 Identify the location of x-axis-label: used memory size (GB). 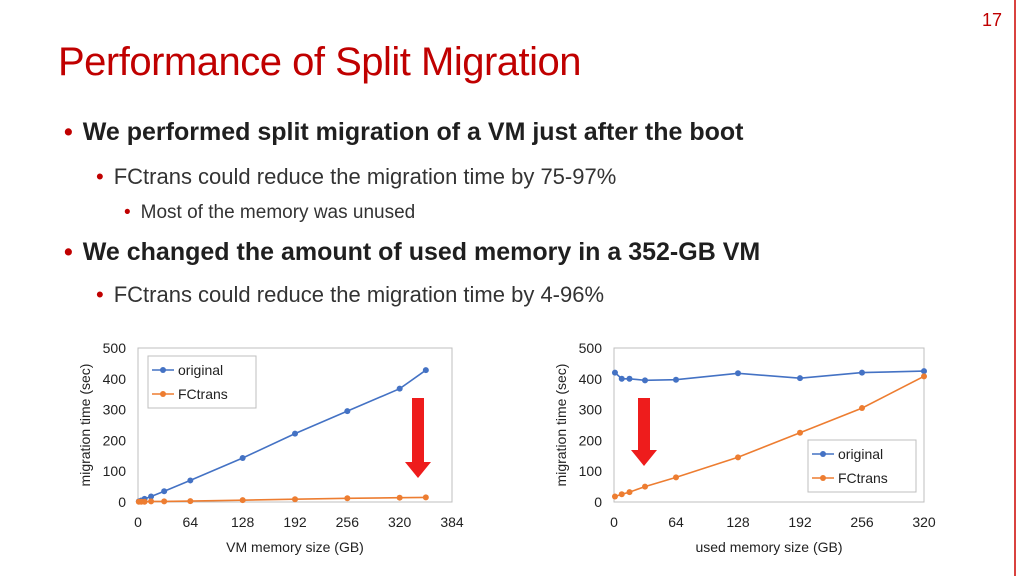
(768, 547).